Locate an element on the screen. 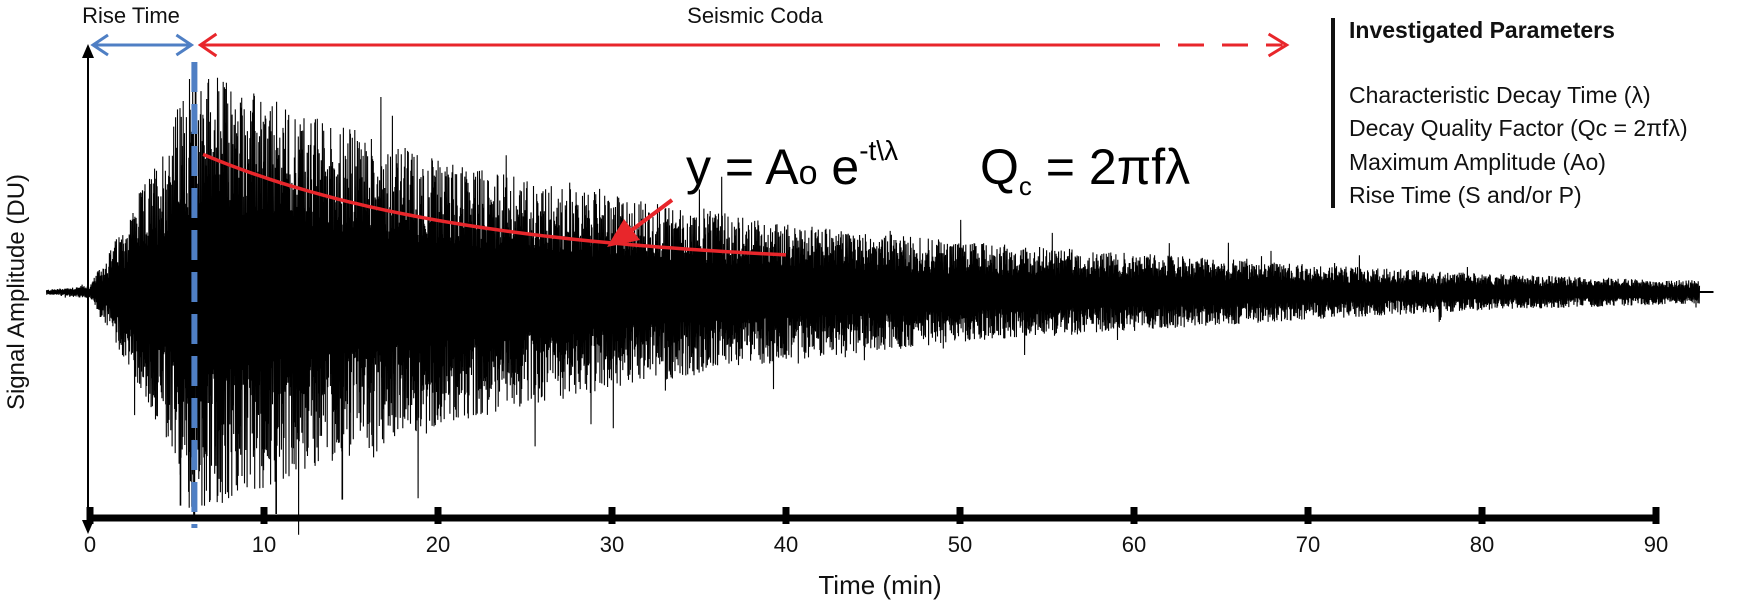 The height and width of the screenshot is (605, 1747). coda-arrowhead-right is located at coordinates (1278, 45).